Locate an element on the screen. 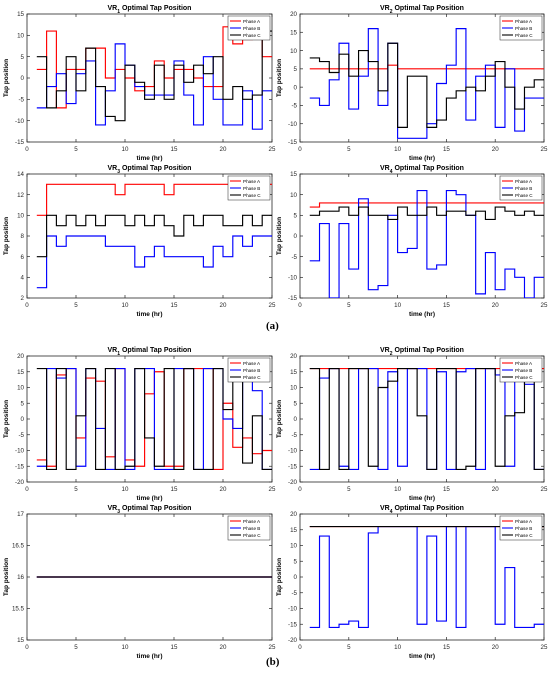 Image resolution: width=550 pixels, height=678 pixels. plot-frame is located at coordinates (422, 419).